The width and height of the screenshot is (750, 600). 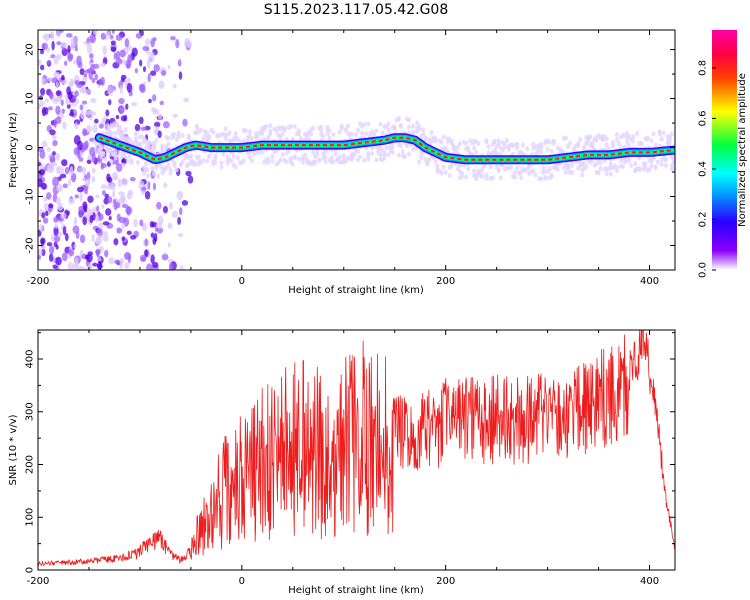 I want to click on colorbar-ticks: 0.0 0.2 0.4 0.6 0.8, so click(x=707, y=169).